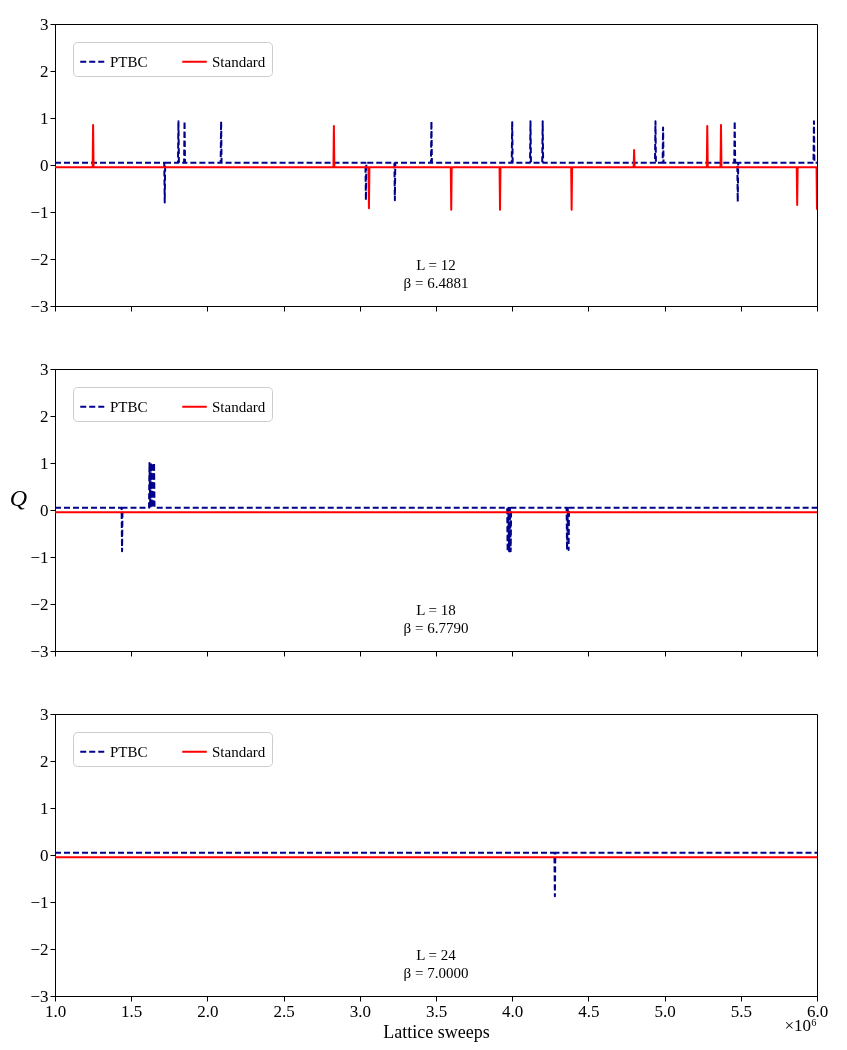 The width and height of the screenshot is (847, 1050). Describe the element at coordinates (18, 497) in the screenshot. I see `y-axis-title: Q` at that location.